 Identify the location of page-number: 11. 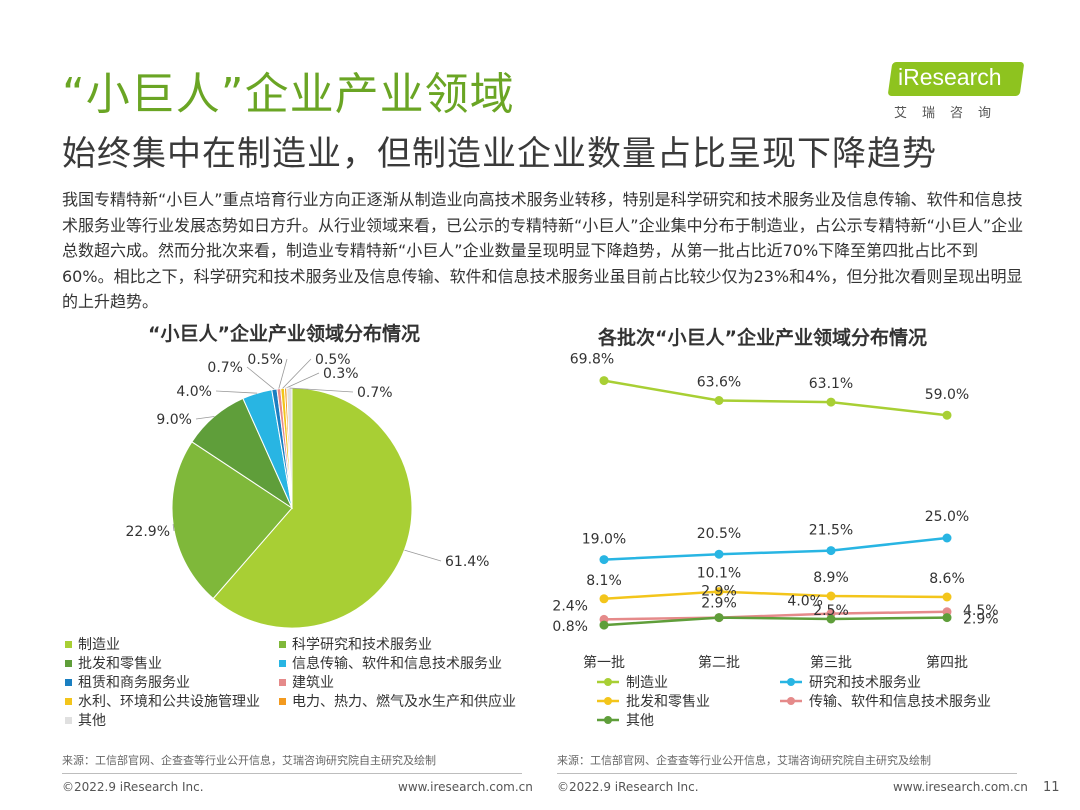
(1051, 787).